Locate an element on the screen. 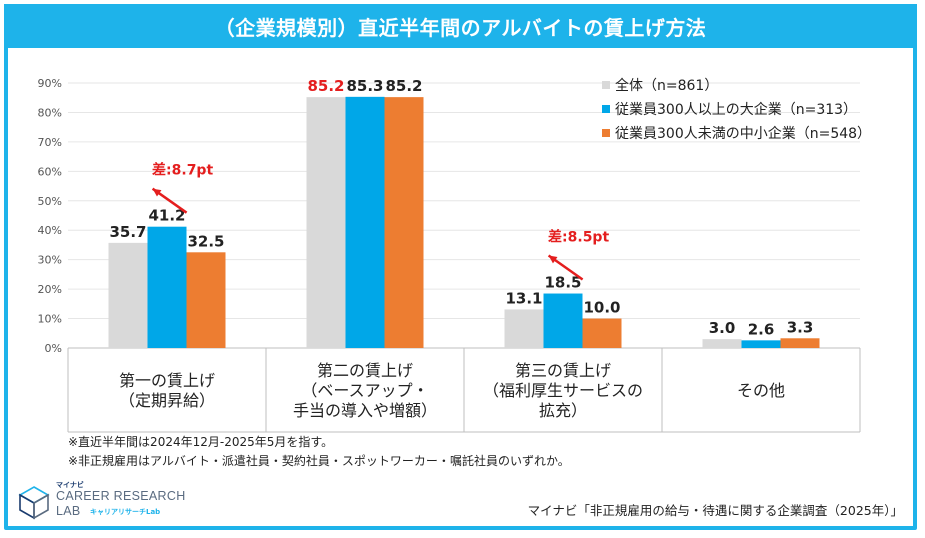 Image resolution: width=925 pixels, height=538 pixels. data-label: 2.6 is located at coordinates (761, 329).